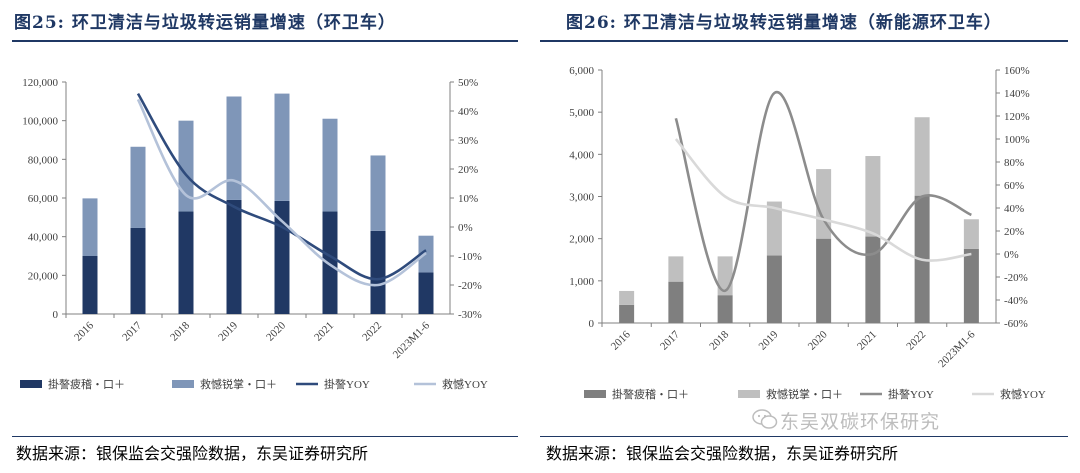 The height and width of the screenshot is (473, 1080). Describe the element at coordinates (470, 315) in the screenshot. I see `y-tick-label-right: -30%` at that location.